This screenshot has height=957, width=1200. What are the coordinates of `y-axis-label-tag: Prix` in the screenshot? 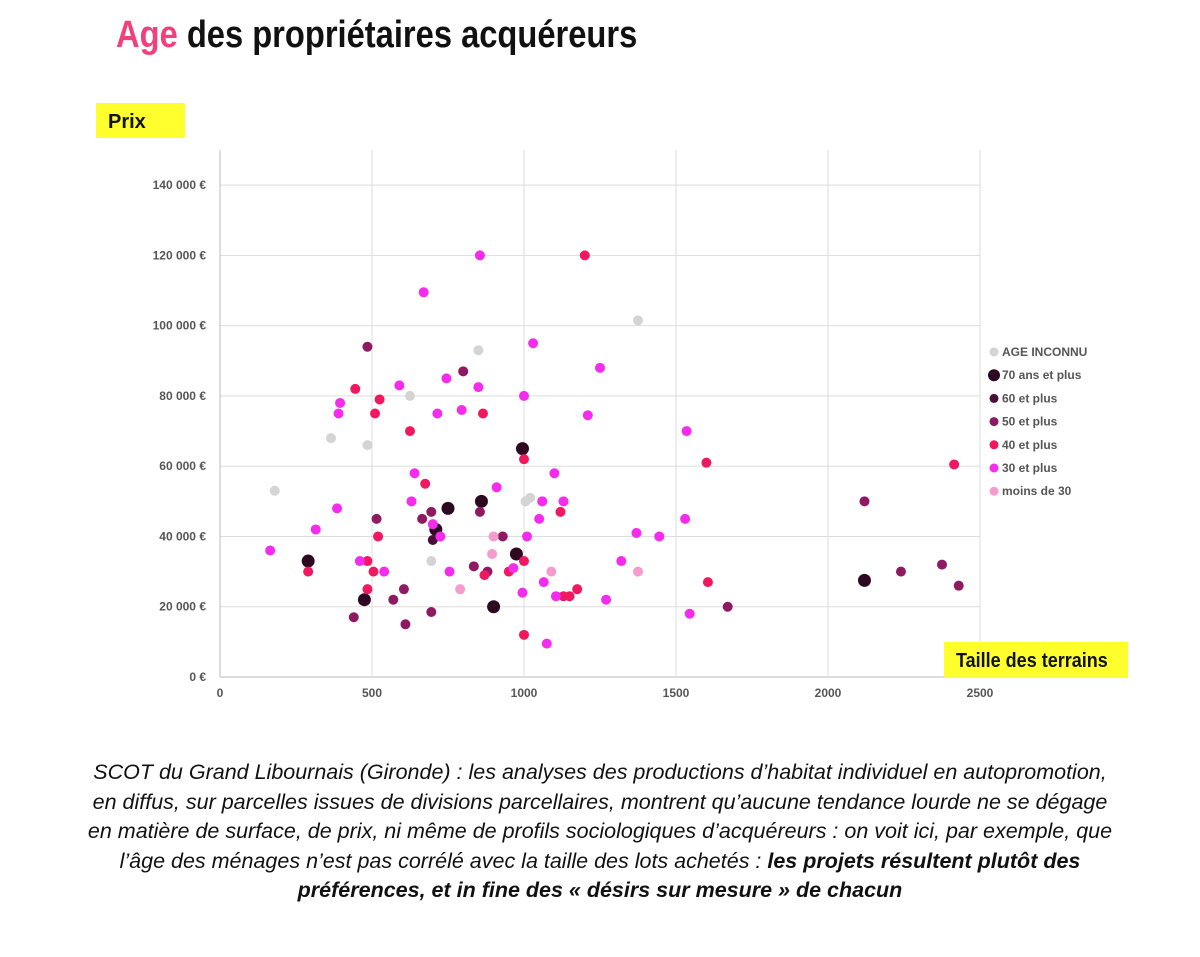 It's located at (140, 120).